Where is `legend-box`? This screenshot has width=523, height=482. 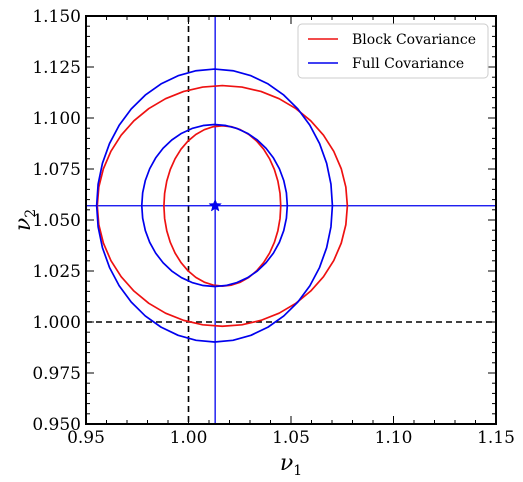
legend-box is located at coordinates (393, 51).